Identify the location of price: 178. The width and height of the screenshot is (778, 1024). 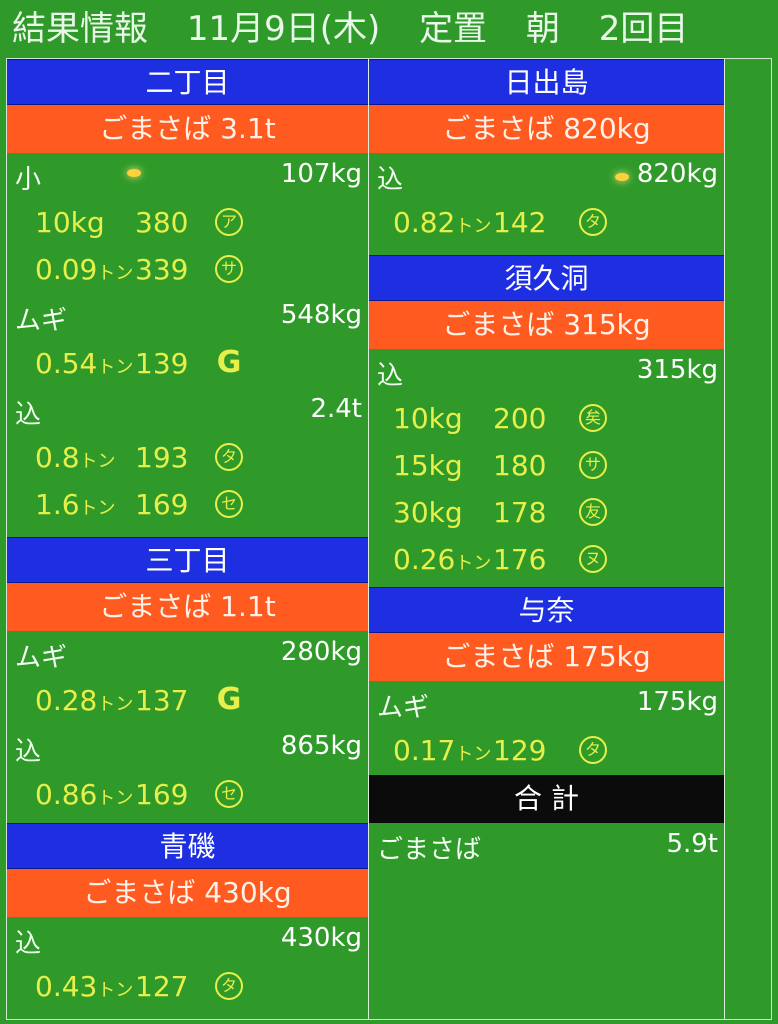
(520, 512).